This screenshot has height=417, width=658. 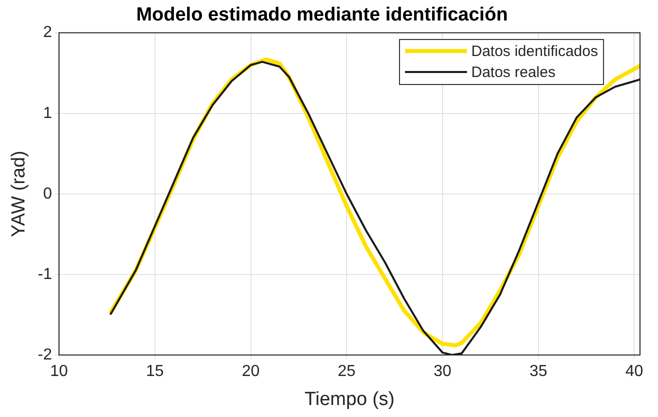 I want to click on x-tick-label: 15, so click(x=155, y=371).